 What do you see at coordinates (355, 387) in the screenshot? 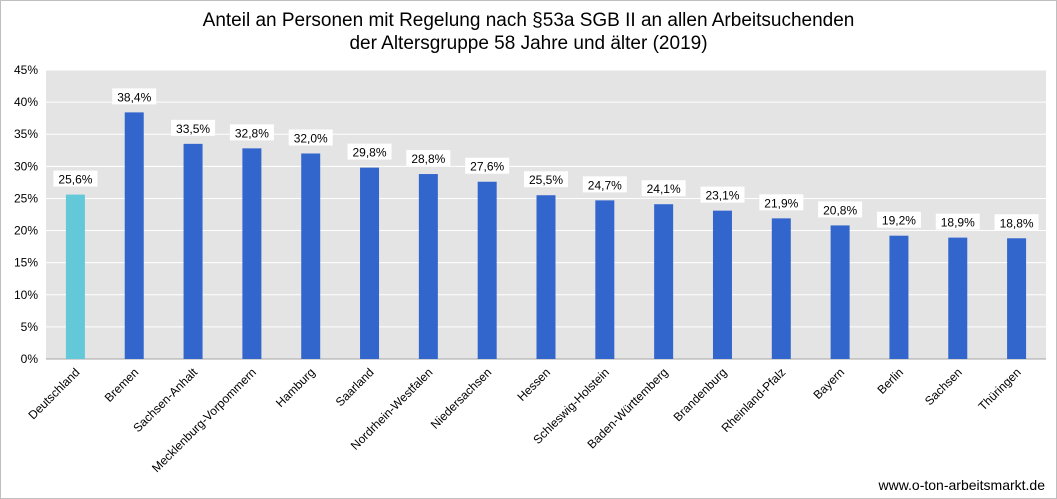
I see `x-tick-label: Saarland` at bounding box center [355, 387].